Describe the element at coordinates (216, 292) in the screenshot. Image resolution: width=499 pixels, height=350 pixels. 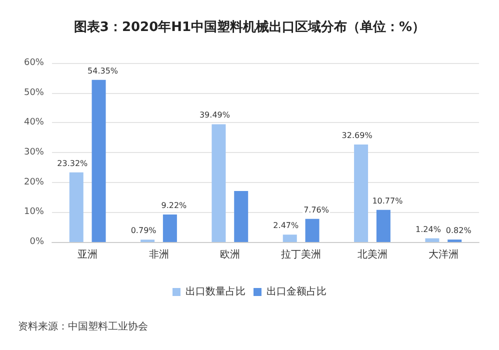
I see `legend-label: 出口数量占比` at that location.